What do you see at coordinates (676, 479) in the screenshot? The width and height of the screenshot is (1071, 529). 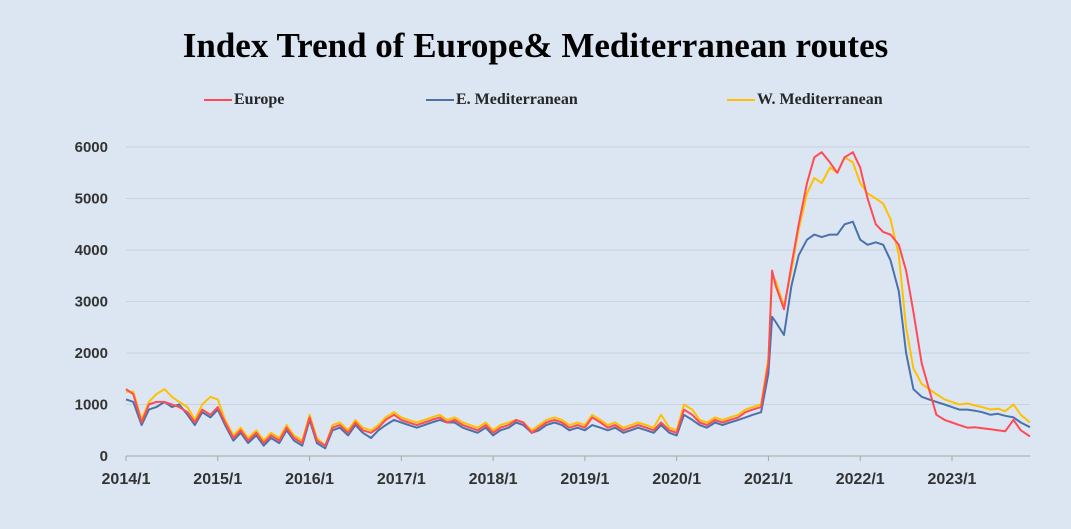 I see `x-tick-label: 2020/1` at bounding box center [676, 479].